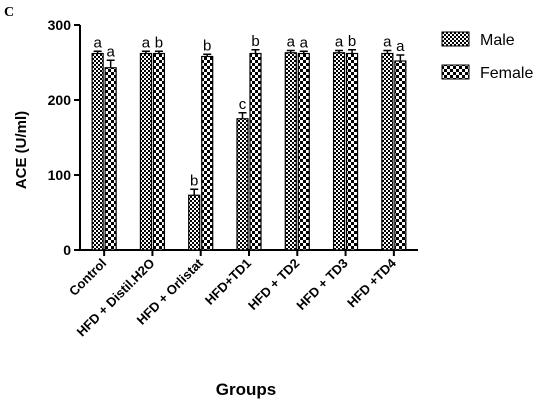 The image size is (550, 404). Describe the element at coordinates (371, 282) in the screenshot. I see `x-tick-label: HFD +TD4` at that location.